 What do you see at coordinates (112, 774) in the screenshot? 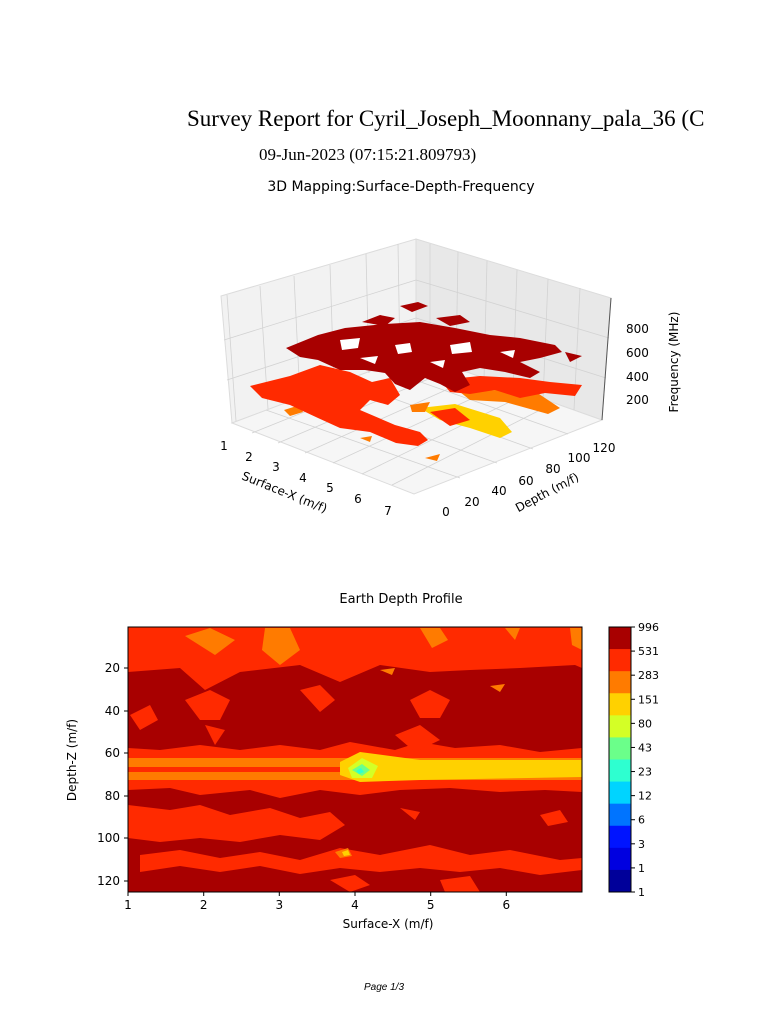
I see `heatmap-y-ticks: 20 40 60 80 100 120` at bounding box center [112, 774].